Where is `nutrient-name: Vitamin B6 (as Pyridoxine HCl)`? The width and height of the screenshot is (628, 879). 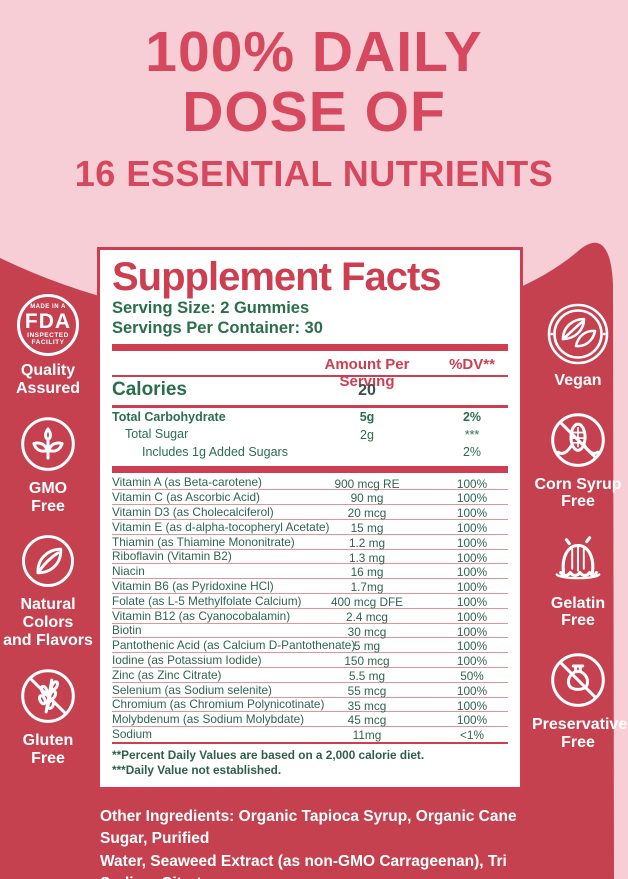 nutrient-name: Vitamin B6 (as Pyridoxine HCl) is located at coordinates (193, 586).